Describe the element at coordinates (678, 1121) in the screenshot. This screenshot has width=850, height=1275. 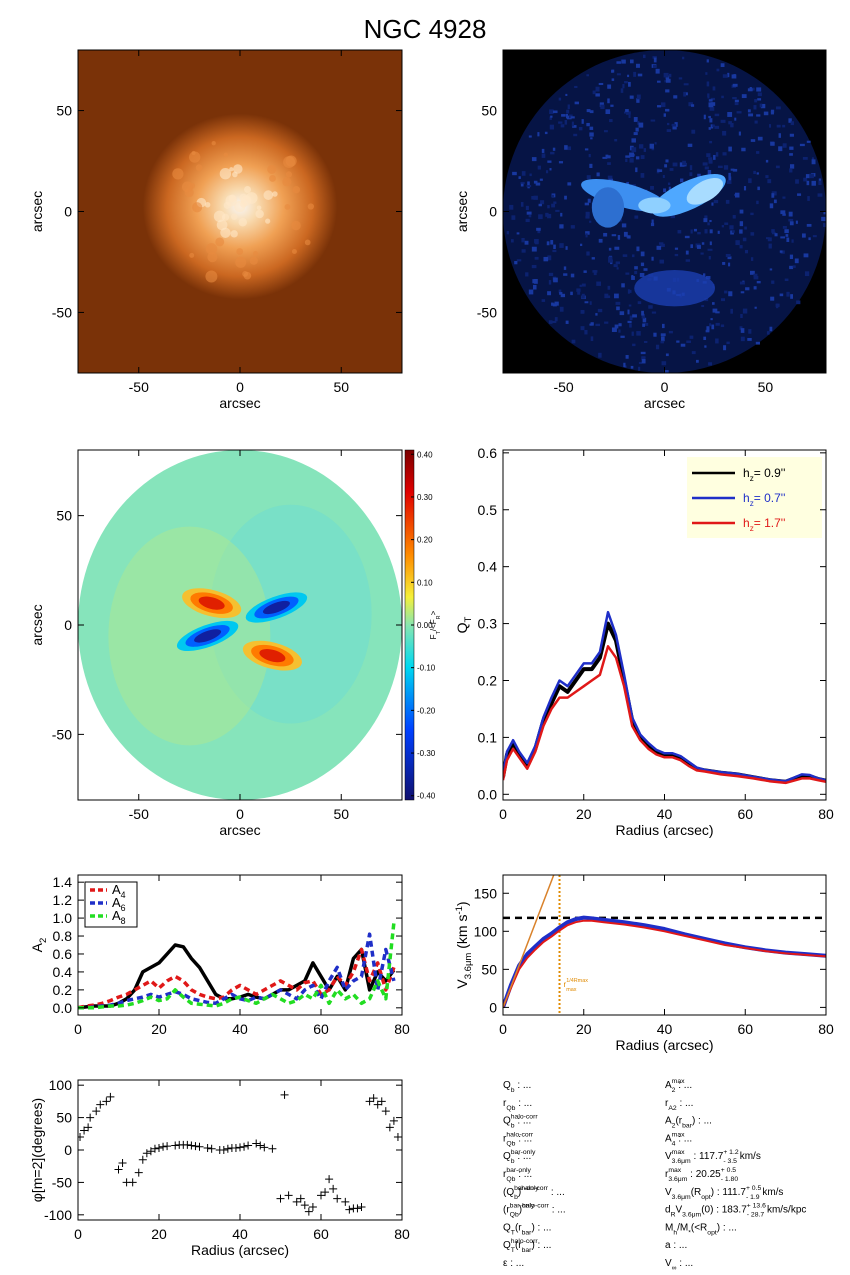
I see `text-part: (r` at that location.